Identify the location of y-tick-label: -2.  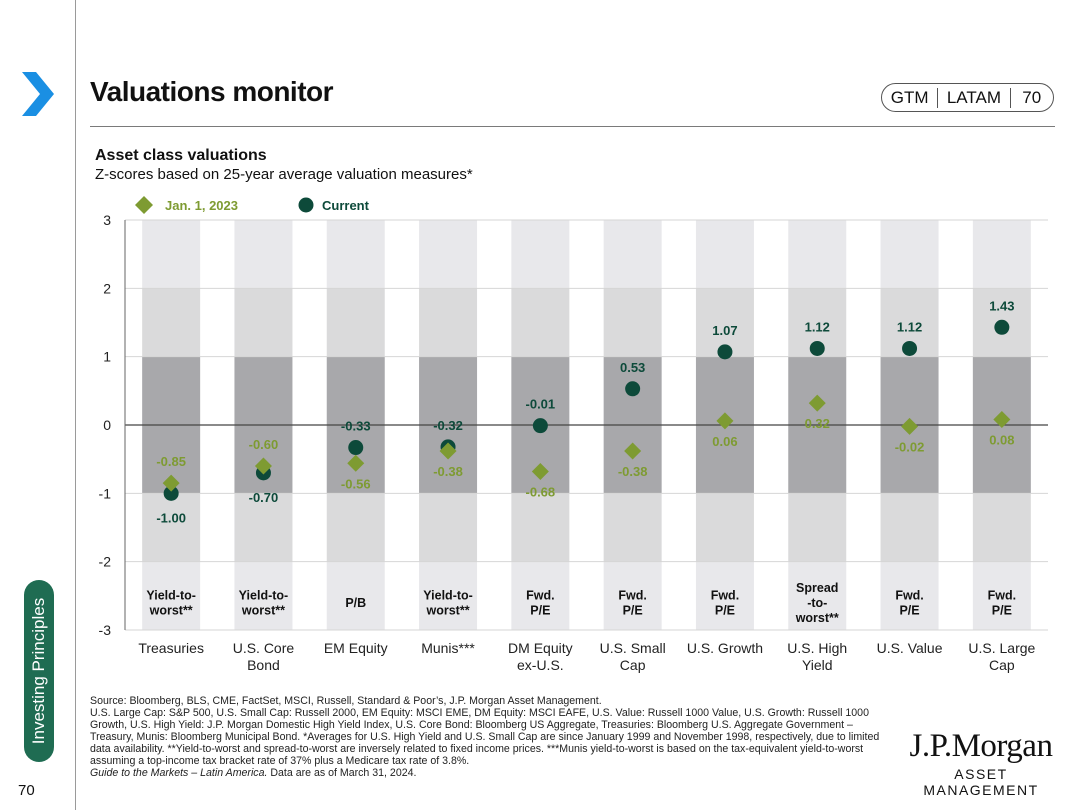
(105, 562).